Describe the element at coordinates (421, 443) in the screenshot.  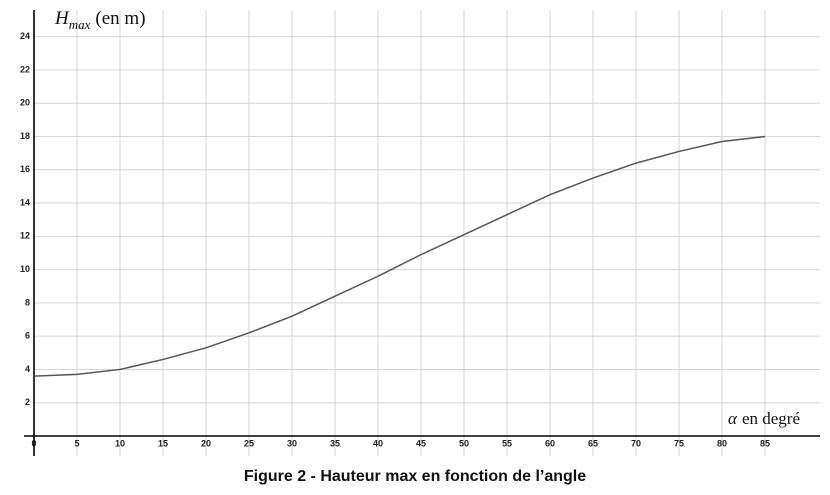
I see `x-tick-label: 45` at that location.